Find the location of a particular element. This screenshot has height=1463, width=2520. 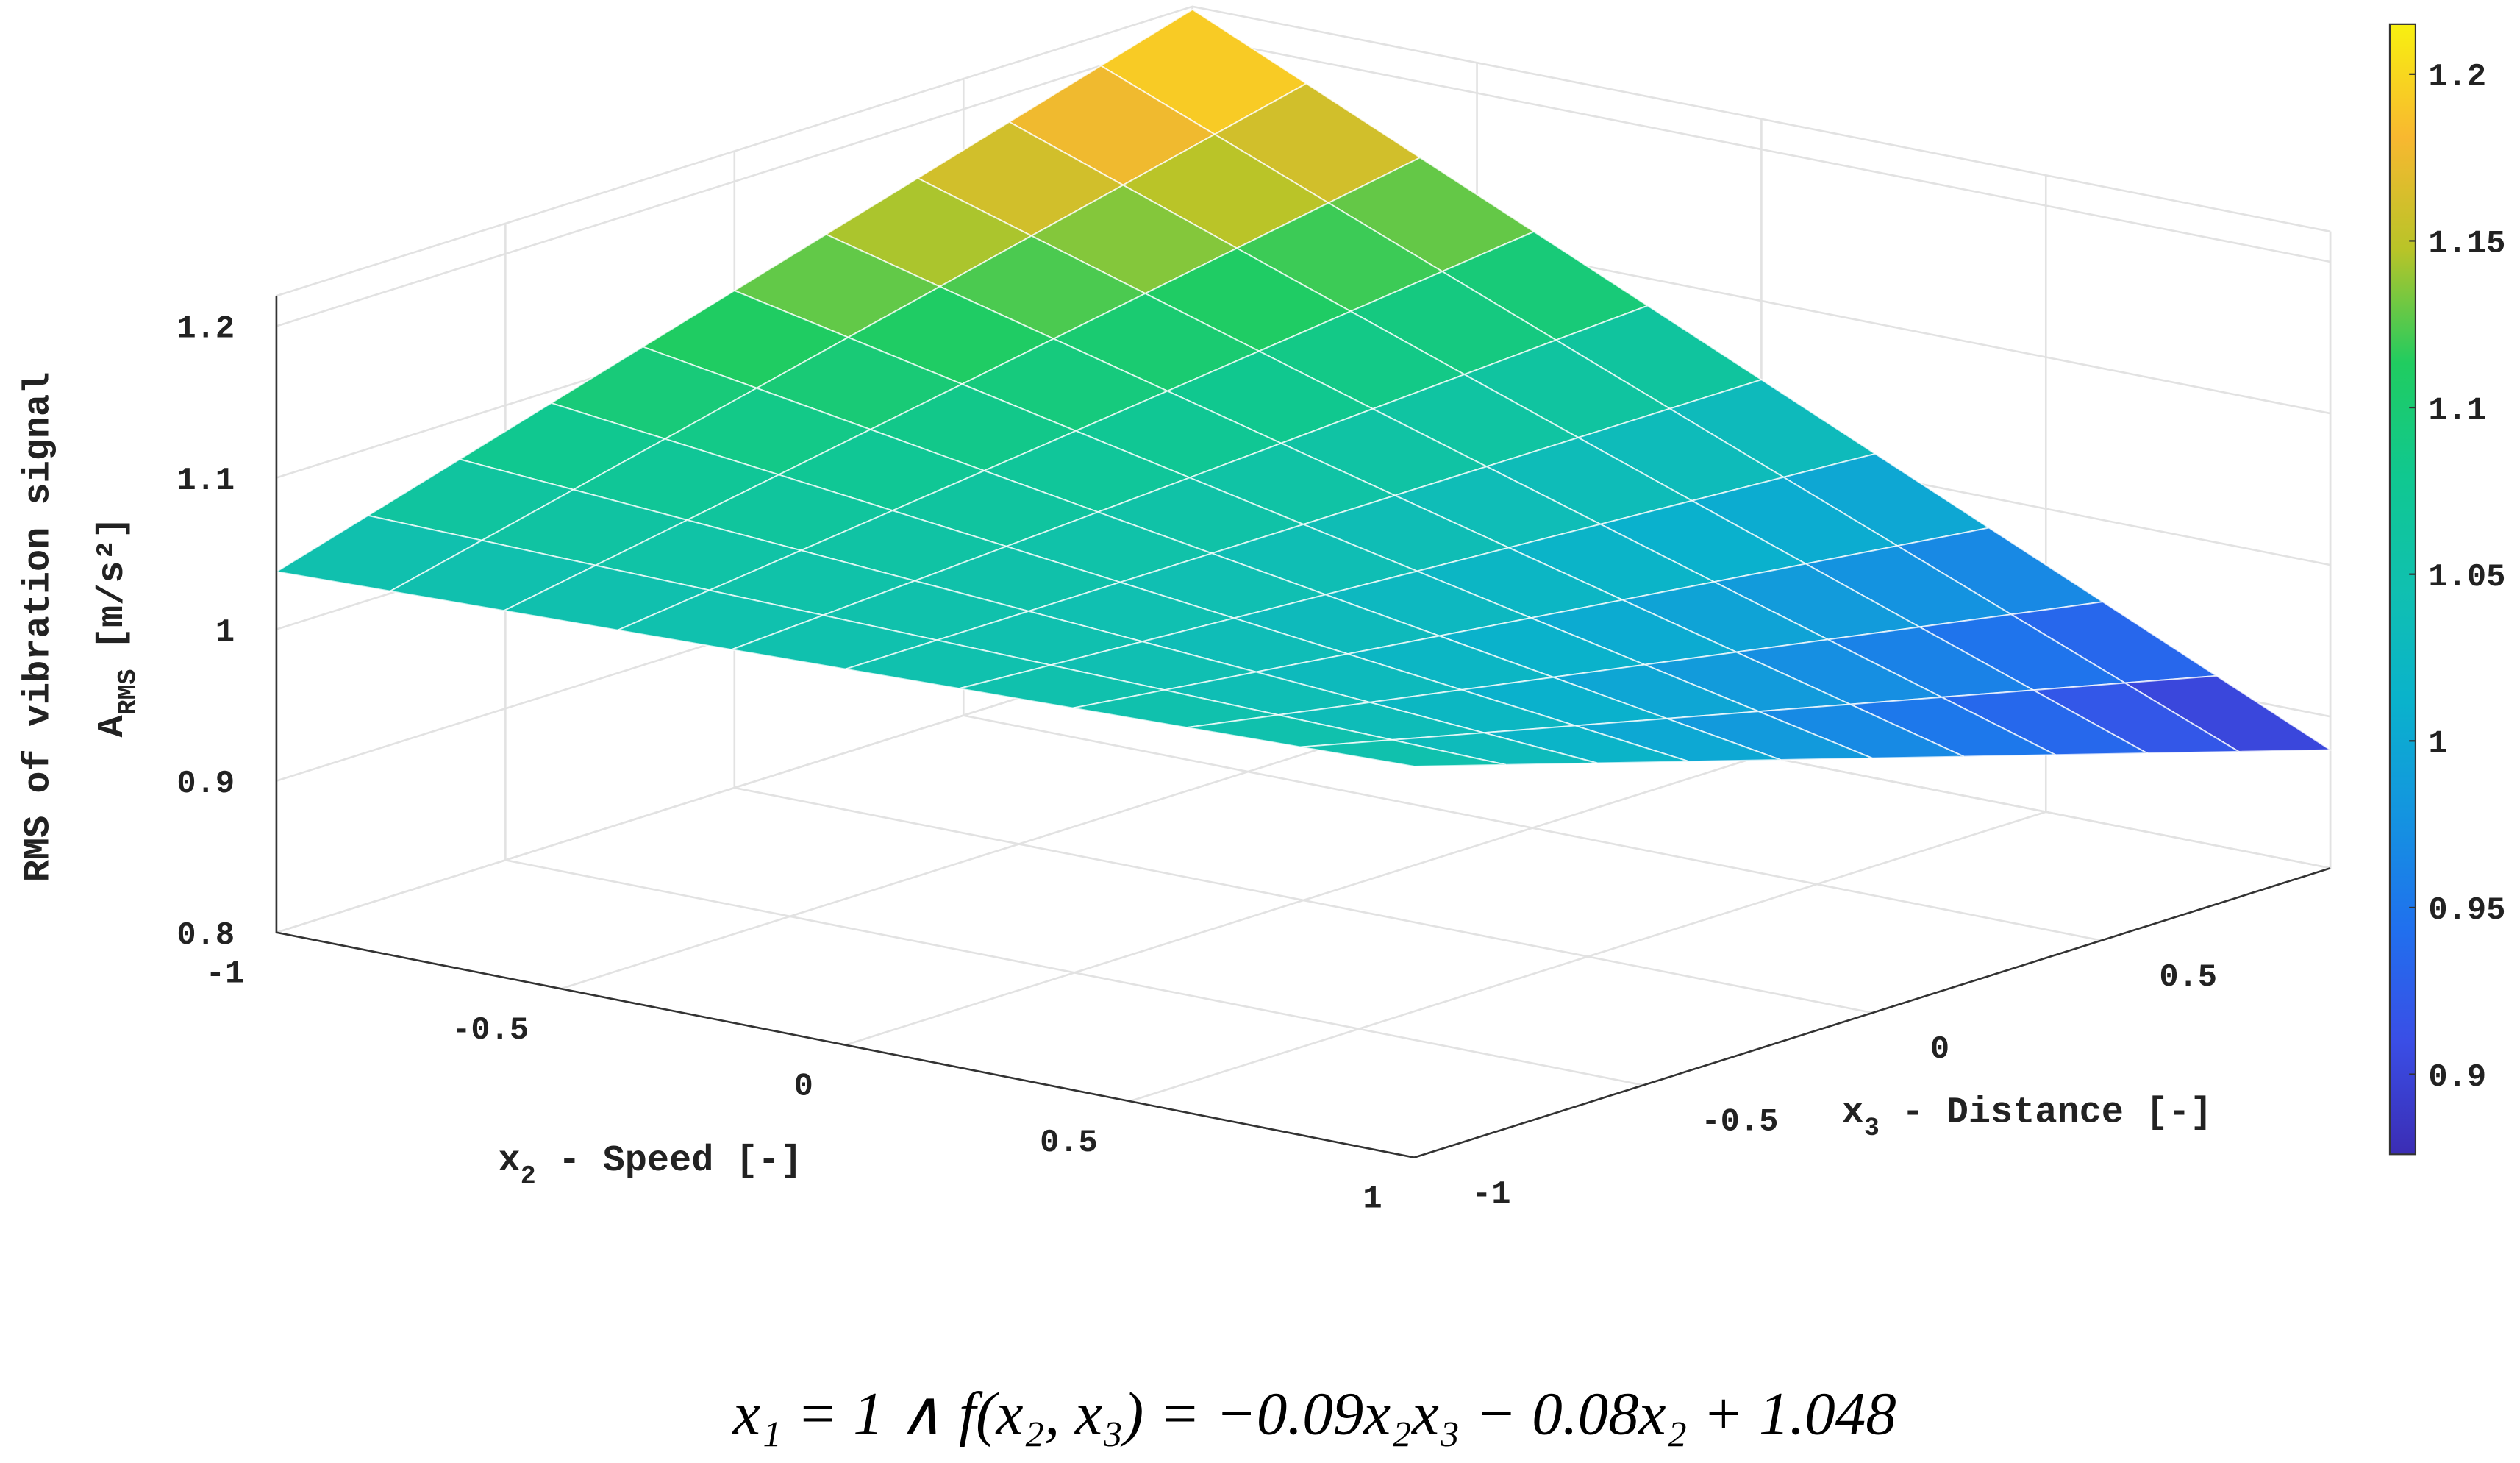

y-label: x3 - Distance [-] is located at coordinates (2027, 1117).